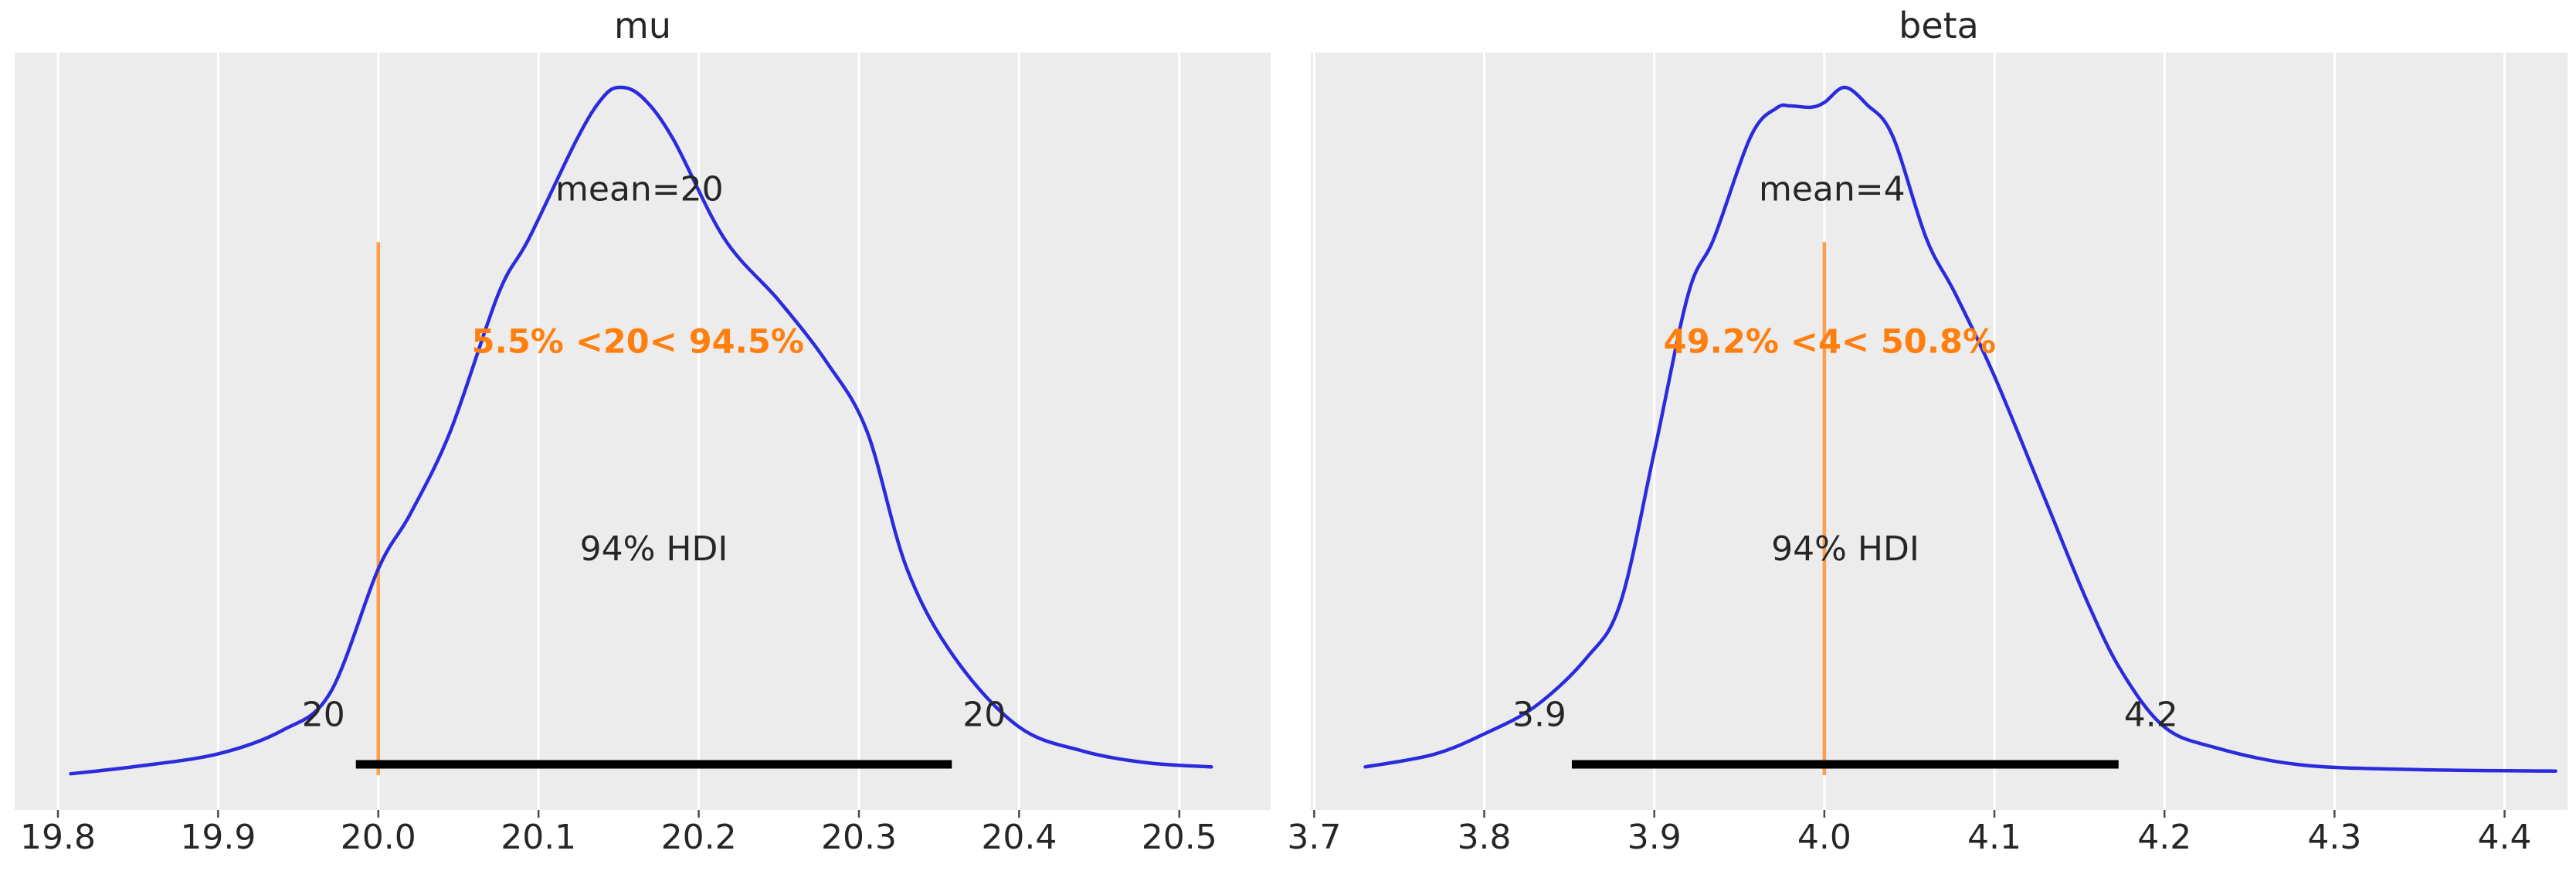 The width and height of the screenshot is (2576, 871). Describe the element at coordinates (2151, 715) in the screenshot. I see `hdi-endpoint-label: 4.2` at that location.